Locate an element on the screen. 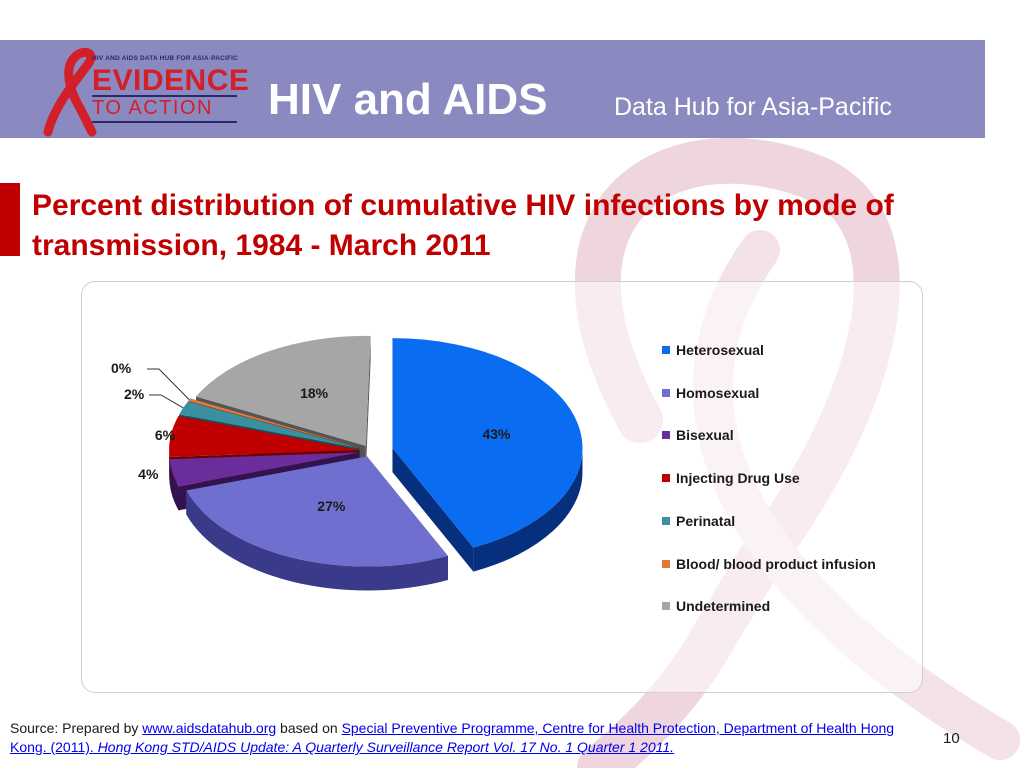  legend-item-undetermined: Undetermined is located at coordinates (716, 606).